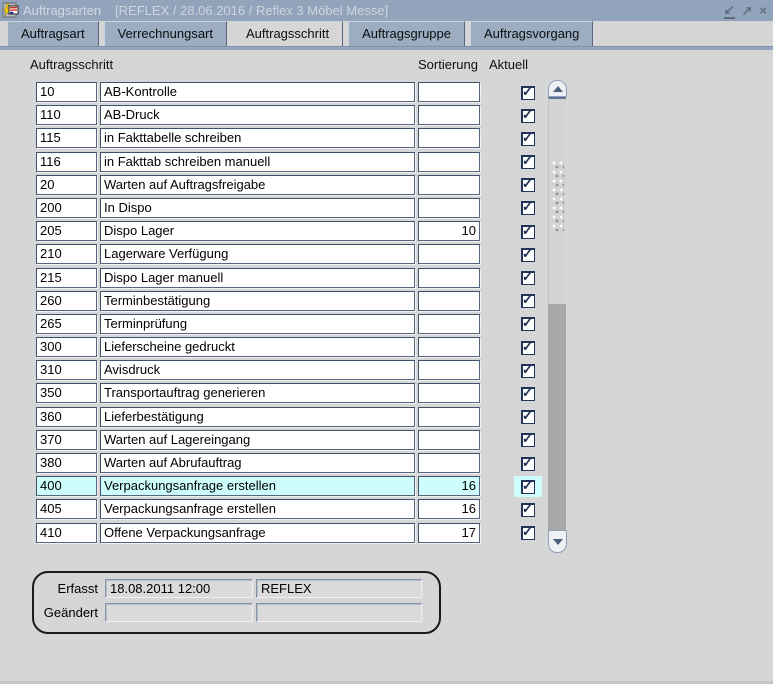  What do you see at coordinates (66, 207) in the screenshot?
I see `step-code-field: 200` at bounding box center [66, 207].